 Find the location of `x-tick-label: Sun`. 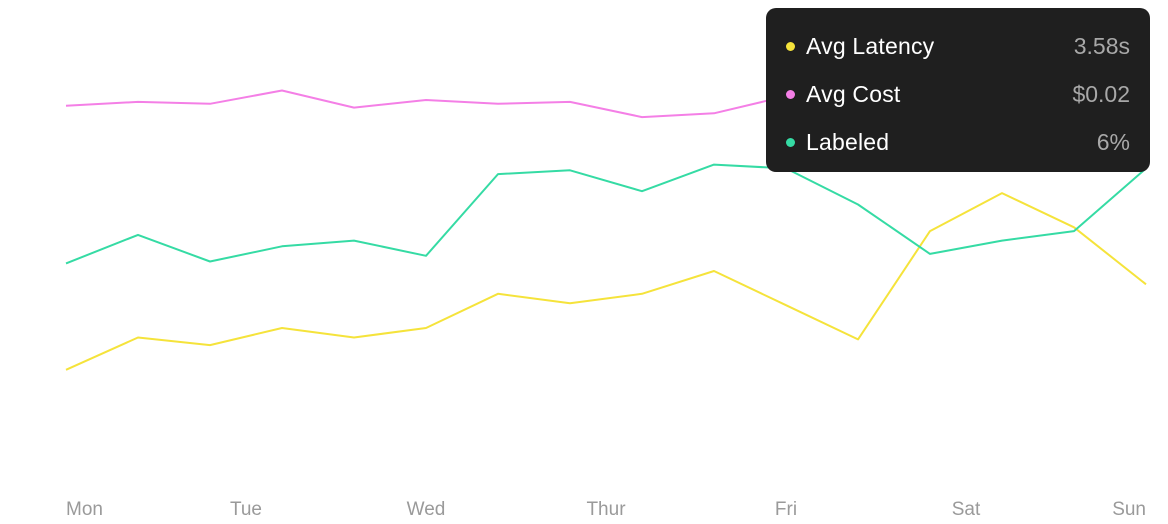

x-tick-label: Sun is located at coordinates (1129, 509).